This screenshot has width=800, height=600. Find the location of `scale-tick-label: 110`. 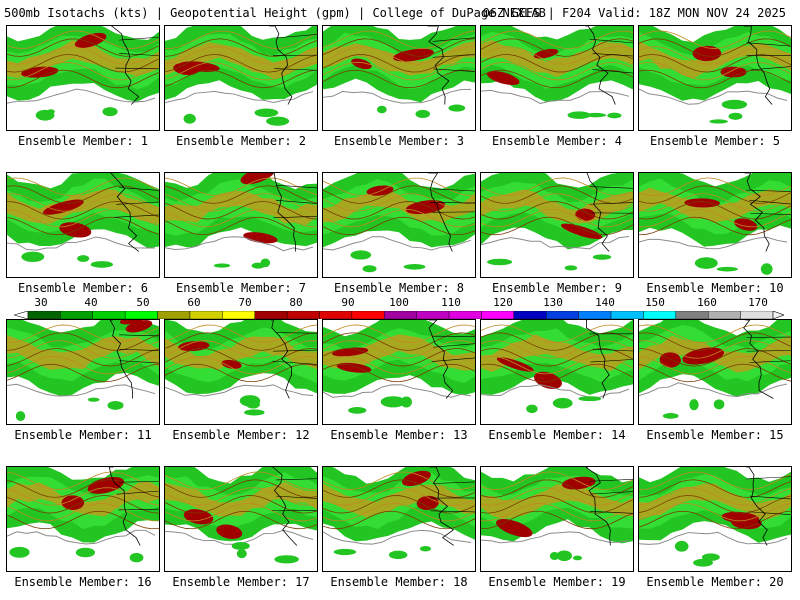

scale-tick-label: 110 is located at coordinates (451, 302).